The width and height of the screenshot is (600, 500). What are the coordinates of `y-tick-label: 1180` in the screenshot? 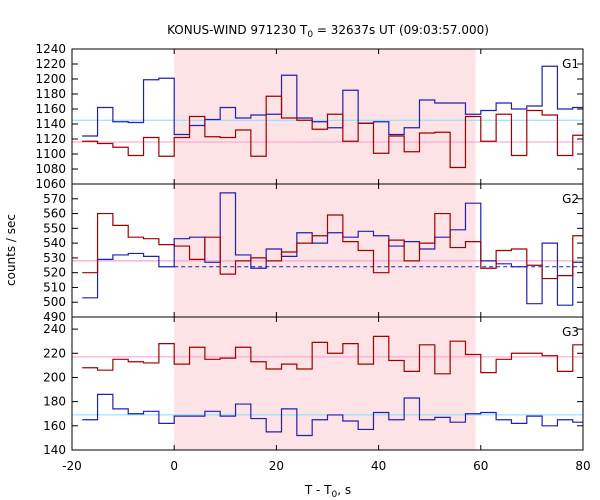 It's located at (50, 94).